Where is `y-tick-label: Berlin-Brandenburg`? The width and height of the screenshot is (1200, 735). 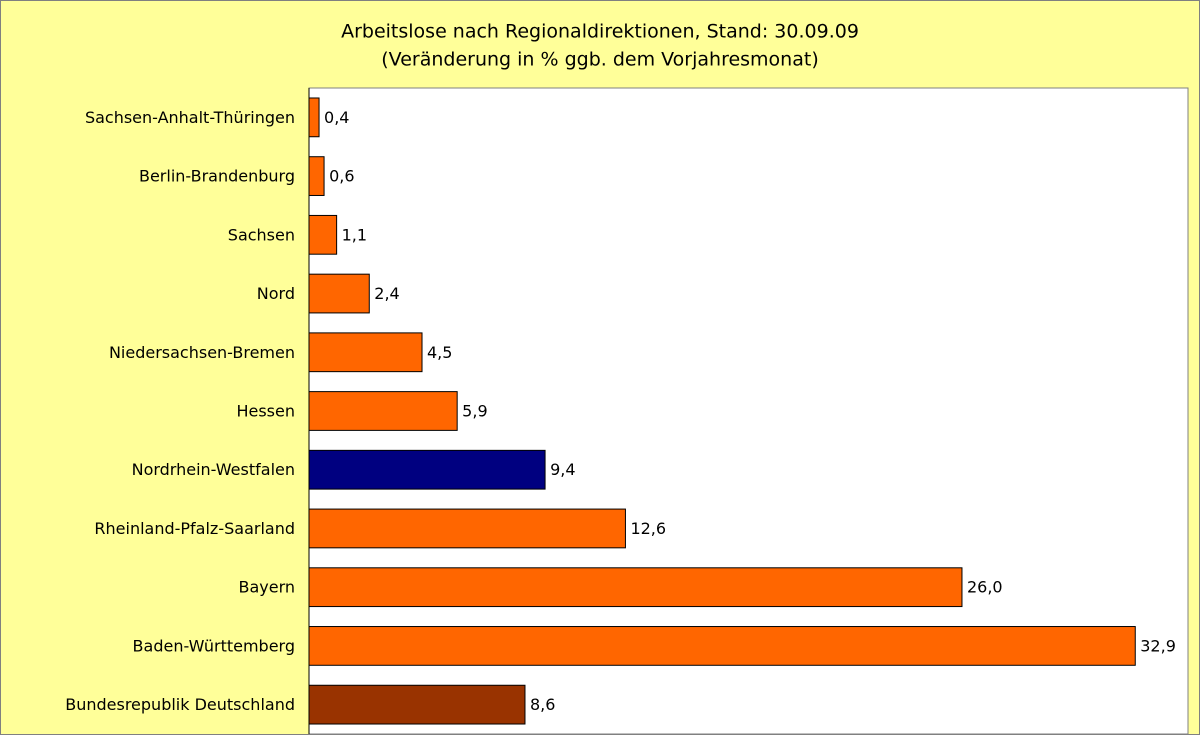 y-tick-label: Berlin-Brandenburg is located at coordinates (217, 176).